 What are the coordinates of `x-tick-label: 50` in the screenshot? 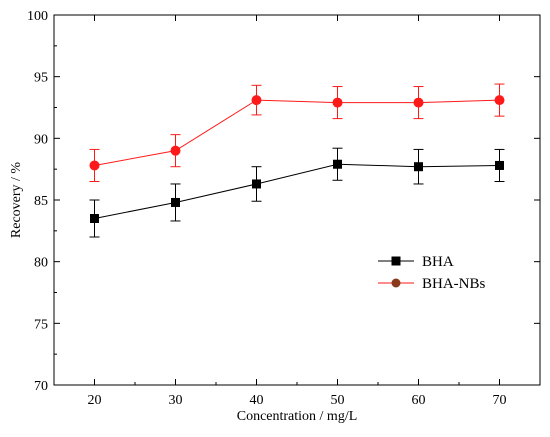 It's located at (338, 400).